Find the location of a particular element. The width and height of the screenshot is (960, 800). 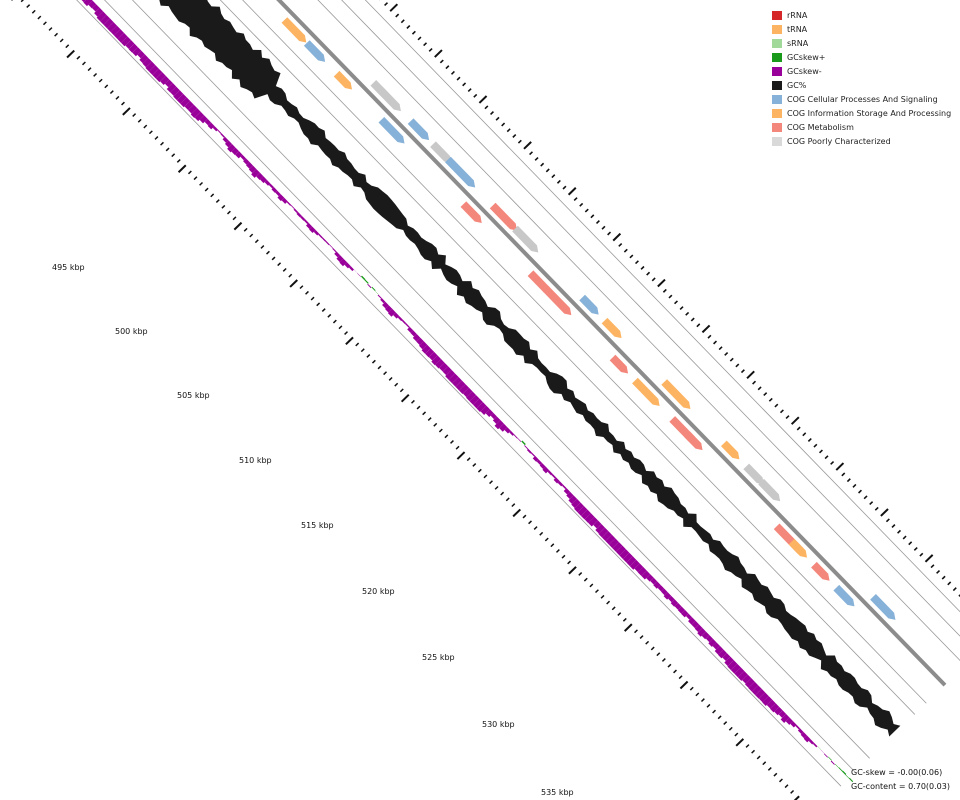

kbp-tick-label: 500 kbp is located at coordinates (131, 331).